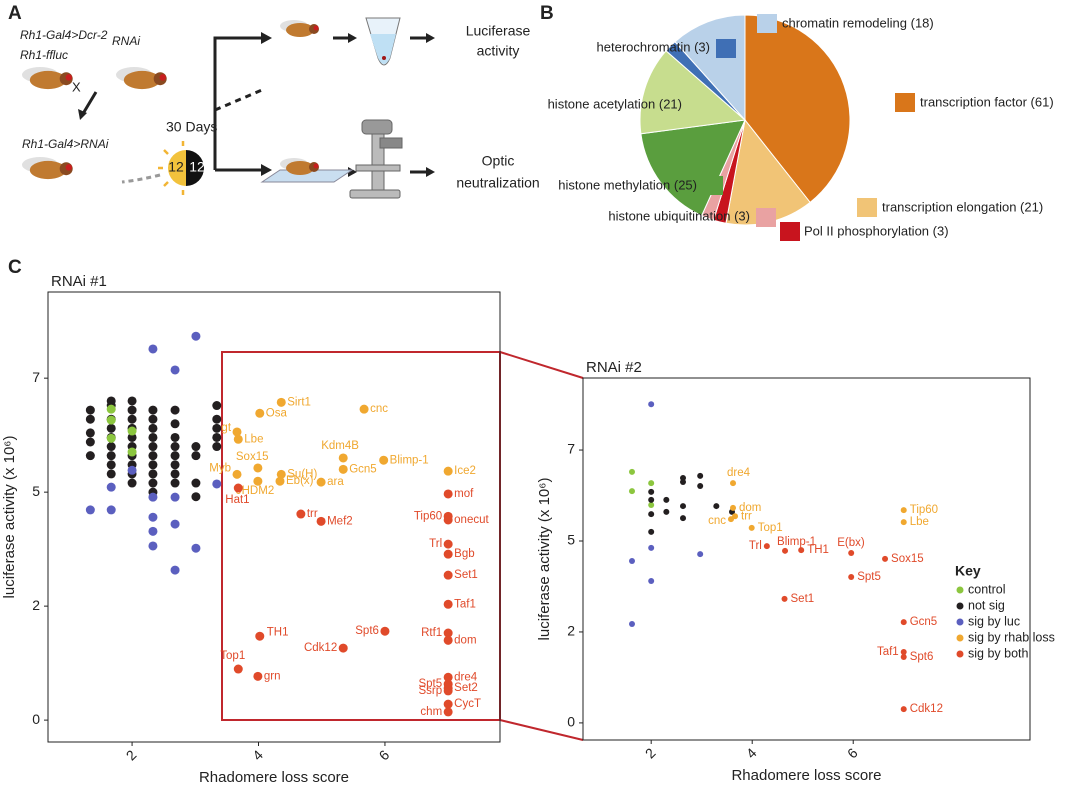 The height and width of the screenshot is (785, 1065). I want to click on microscope, so click(376, 159).